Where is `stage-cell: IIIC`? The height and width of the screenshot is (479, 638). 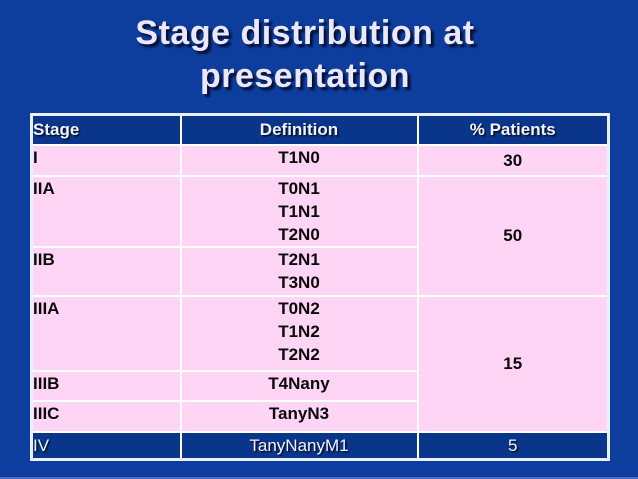 stage-cell: IIIC is located at coordinates (106, 416).